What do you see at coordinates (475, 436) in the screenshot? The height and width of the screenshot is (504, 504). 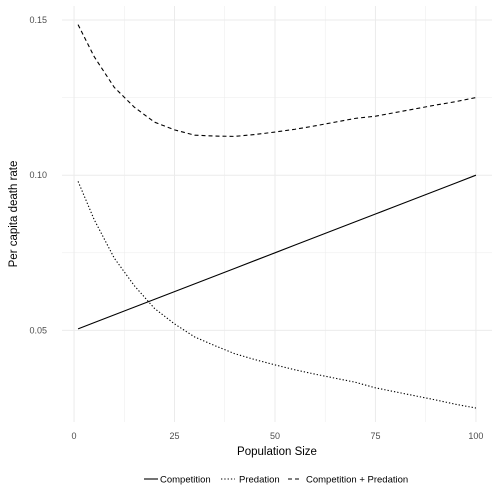 I see `x-tick-label: 100` at bounding box center [475, 436].